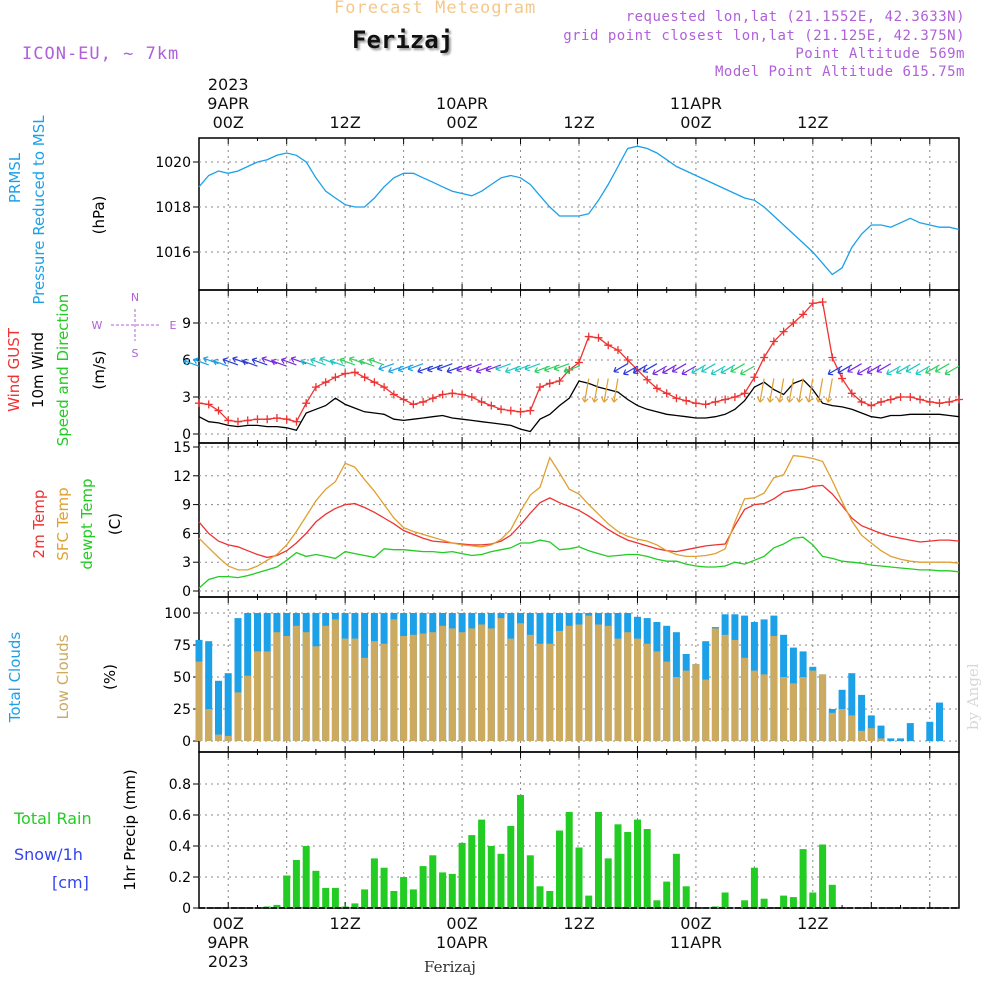  Describe the element at coordinates (180, 816) in the screenshot. I see `precip-ytick-label: 0.6` at that location.